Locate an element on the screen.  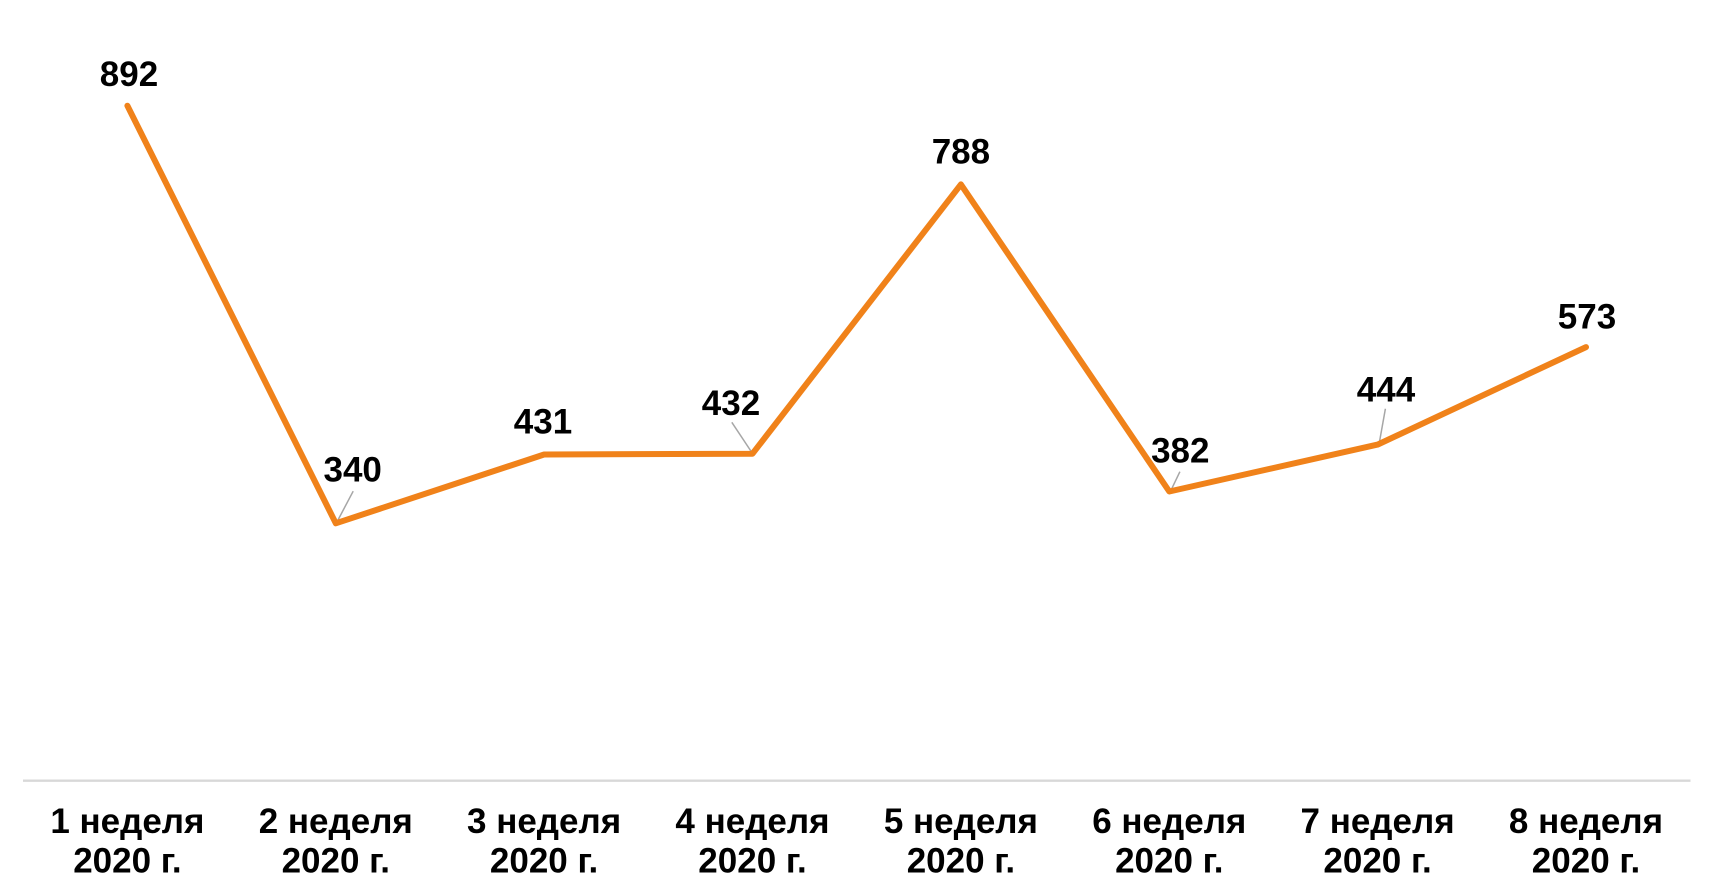
svg-text: 382 is located at coordinates (1180, 450).